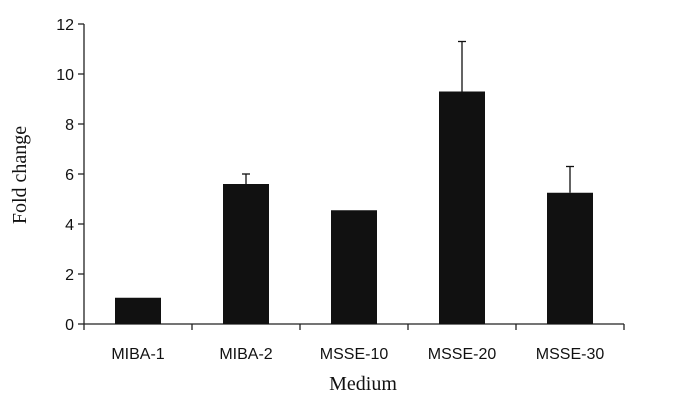 This screenshot has width=674, height=401. What do you see at coordinates (69, 275) in the screenshot?
I see `y-tick-label: 2` at bounding box center [69, 275].